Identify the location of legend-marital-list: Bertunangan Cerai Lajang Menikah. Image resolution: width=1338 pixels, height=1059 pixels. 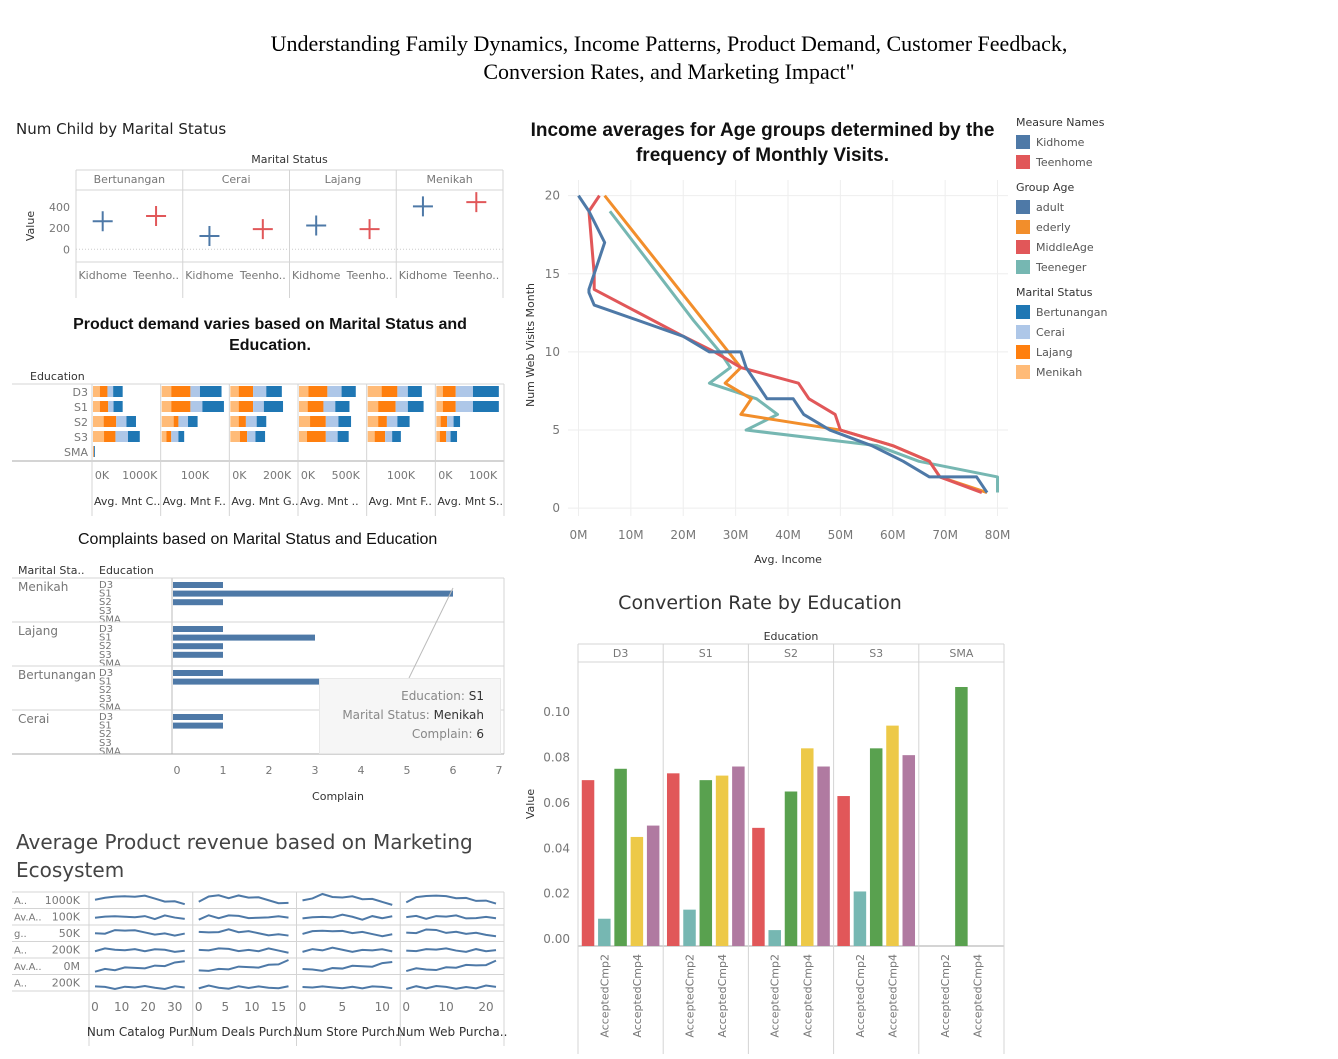
(1091, 342).